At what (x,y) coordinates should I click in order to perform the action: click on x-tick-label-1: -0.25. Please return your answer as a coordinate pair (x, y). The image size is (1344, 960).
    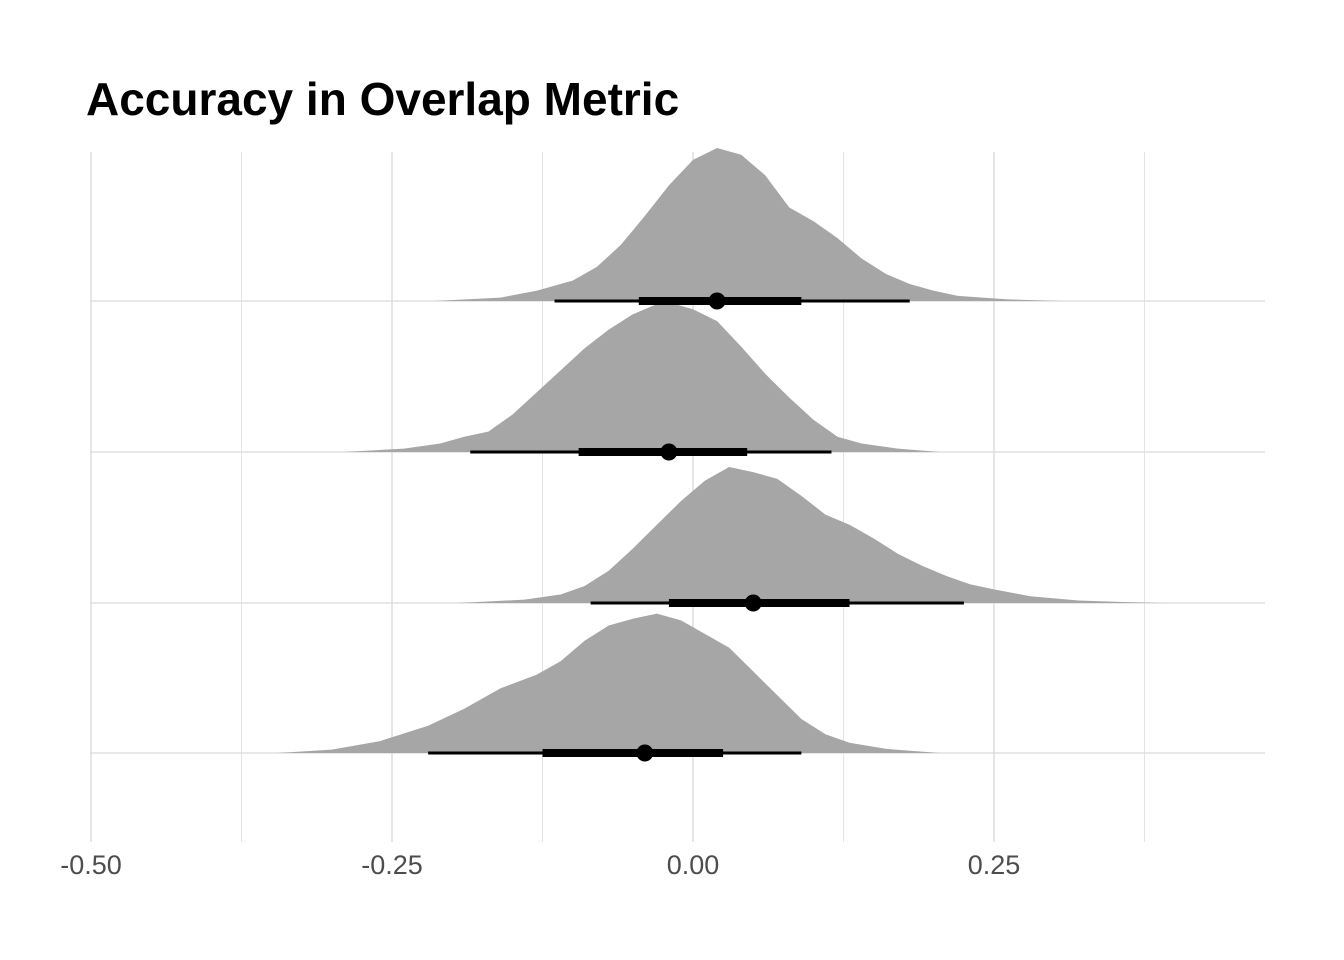
    Looking at the image, I should click on (392, 865).